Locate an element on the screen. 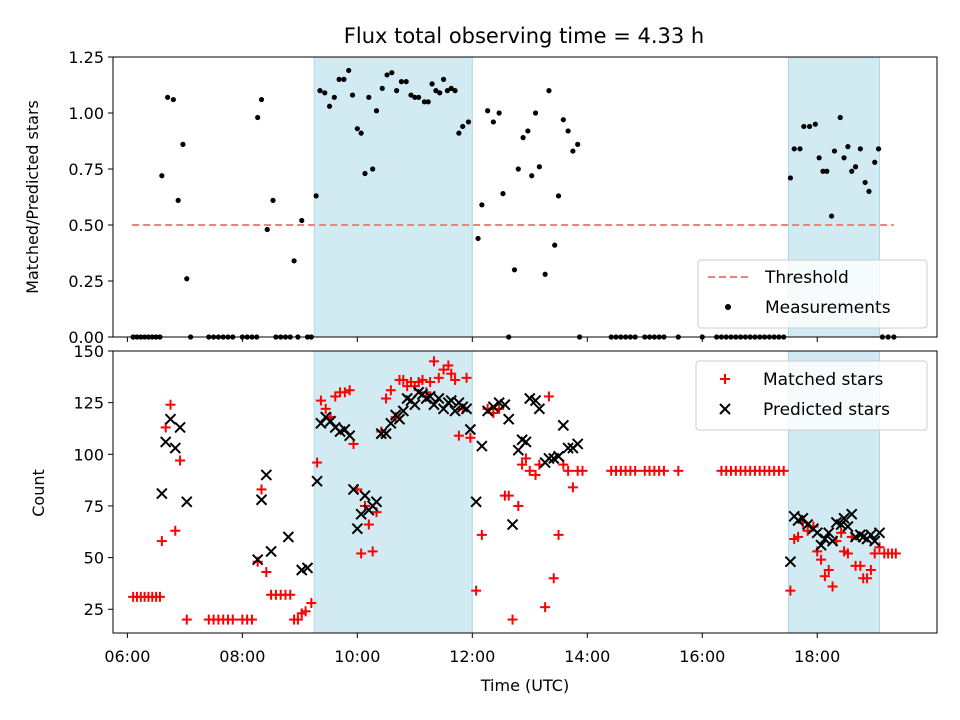 The height and width of the screenshot is (720, 960). top-y-tick-label: 1.25 is located at coordinates (86, 57).